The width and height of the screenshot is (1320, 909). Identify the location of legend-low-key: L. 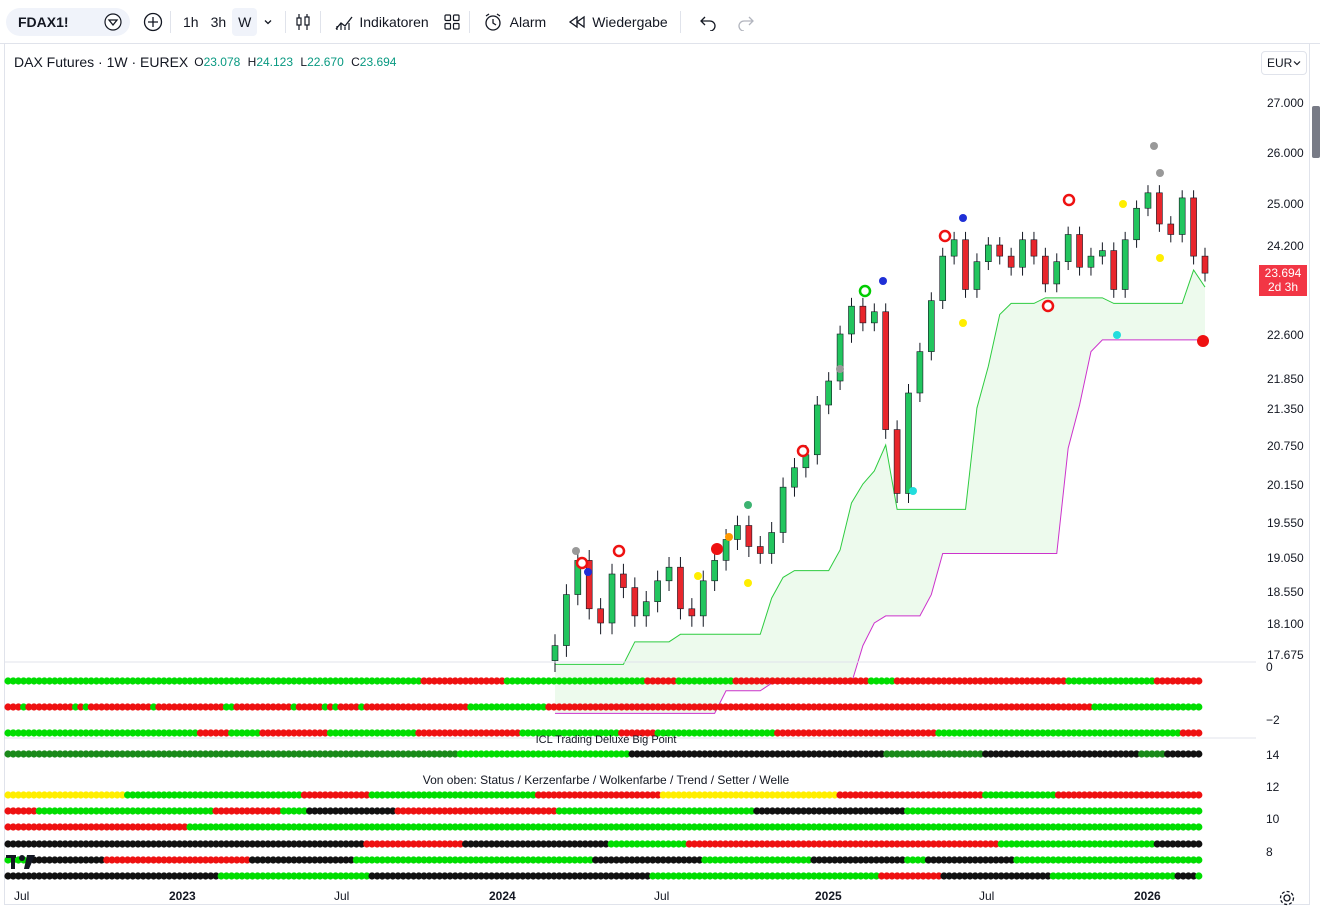
(304, 62).